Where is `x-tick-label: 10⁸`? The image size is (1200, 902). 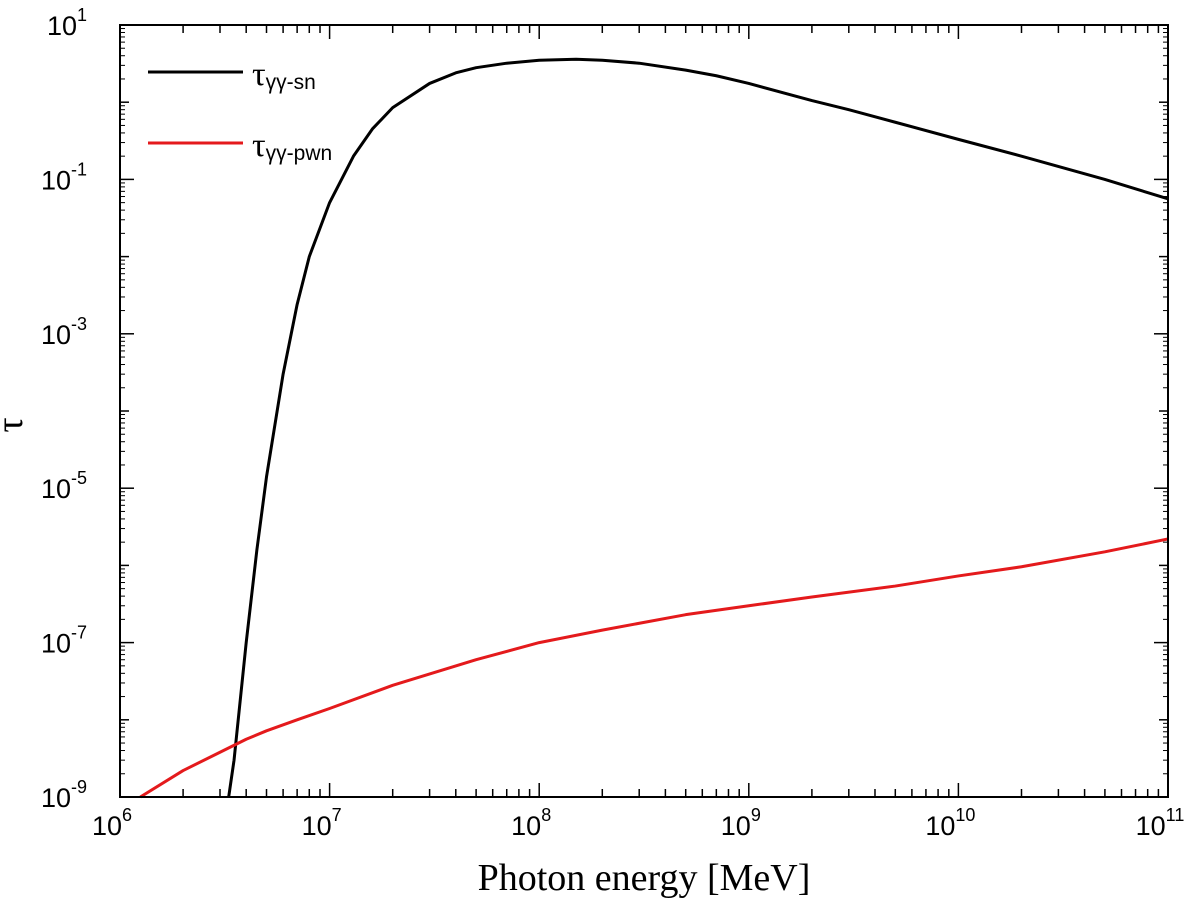 x-tick-label: 10⁸ is located at coordinates (531, 823).